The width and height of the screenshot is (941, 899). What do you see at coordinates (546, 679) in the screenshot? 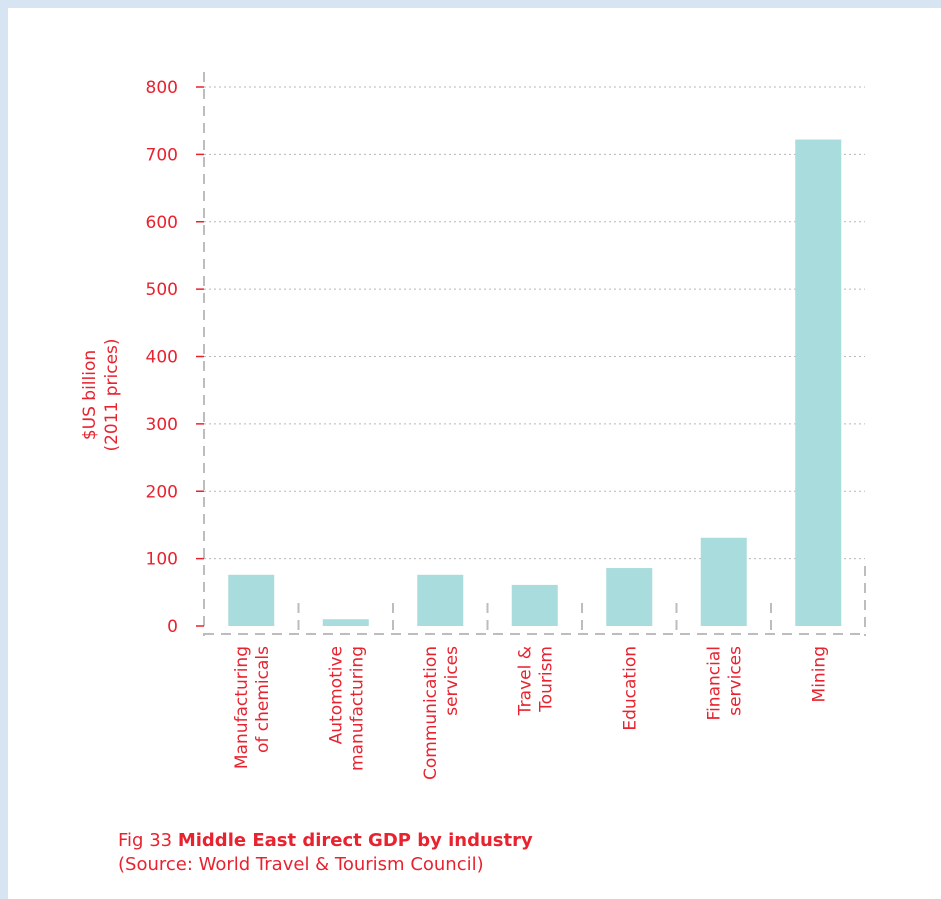
I see `x-tick-label: Tourism` at bounding box center [546, 679].